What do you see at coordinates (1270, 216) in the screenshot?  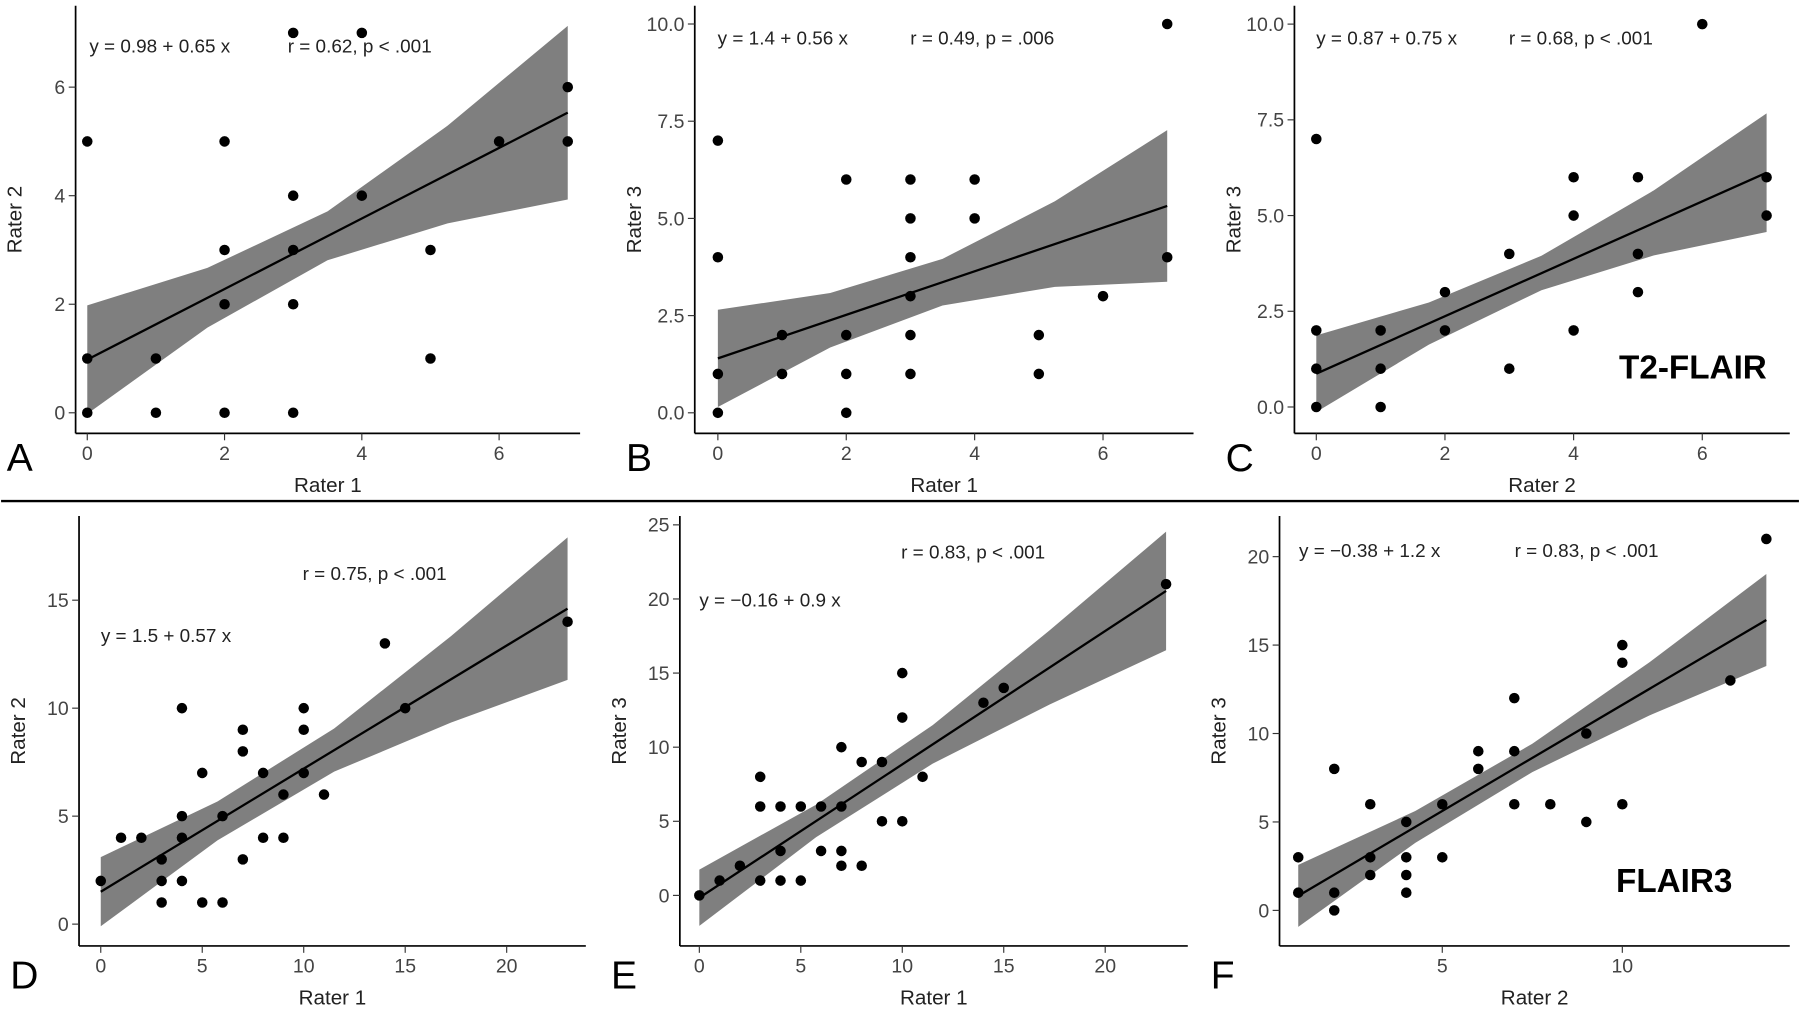 I see `y-tick-label: 5.0` at bounding box center [1270, 216].